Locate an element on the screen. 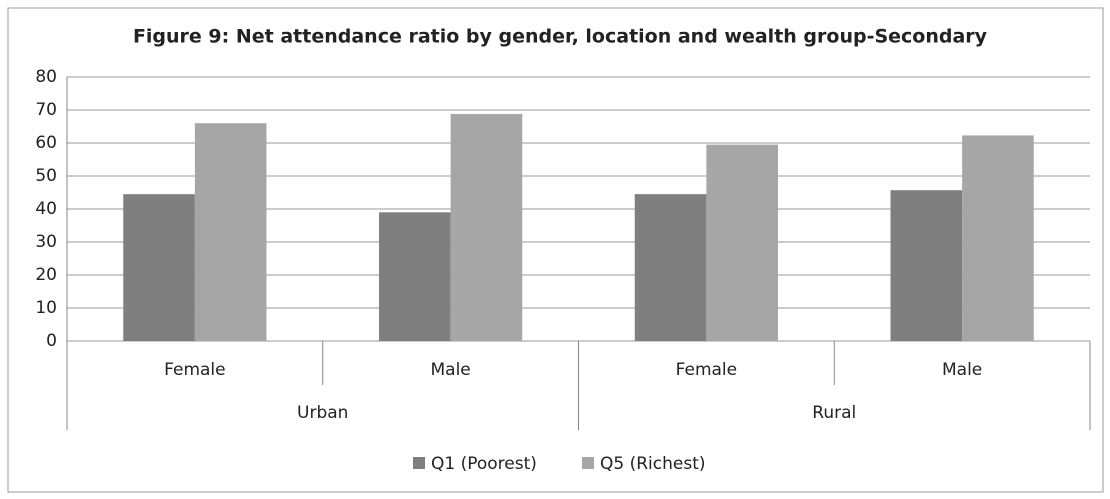 This screenshot has width=1110, height=499. y-tick-label: 80 is located at coordinates (46, 77).